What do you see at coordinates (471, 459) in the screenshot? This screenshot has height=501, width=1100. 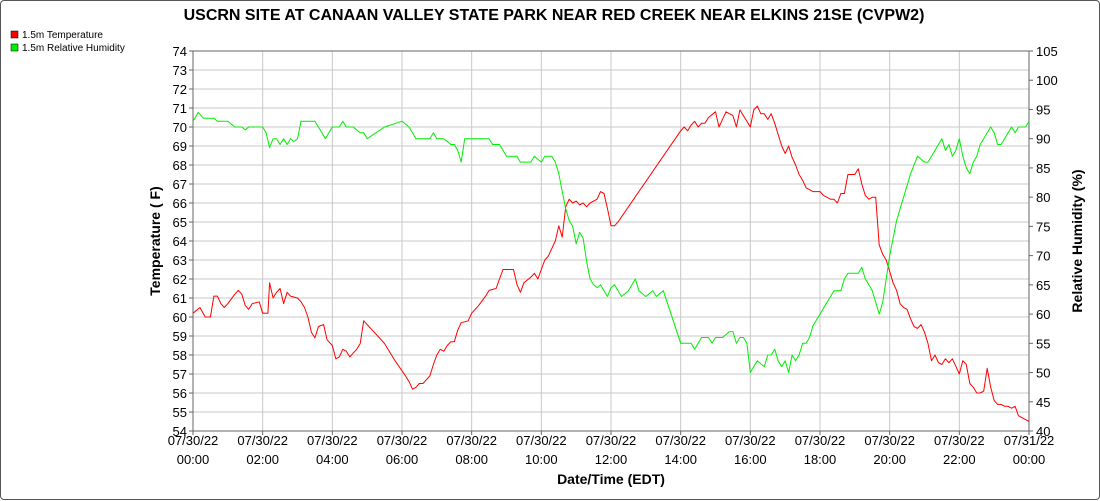 I see `x-tick-label-time: 08:00` at bounding box center [471, 459].